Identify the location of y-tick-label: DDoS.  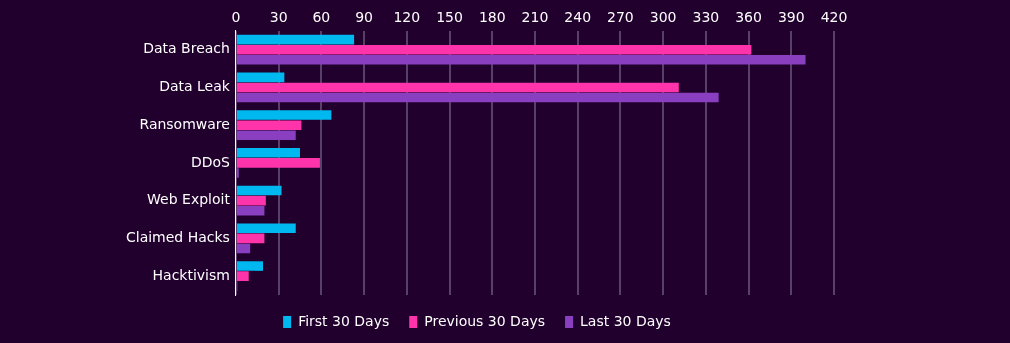
(210, 161).